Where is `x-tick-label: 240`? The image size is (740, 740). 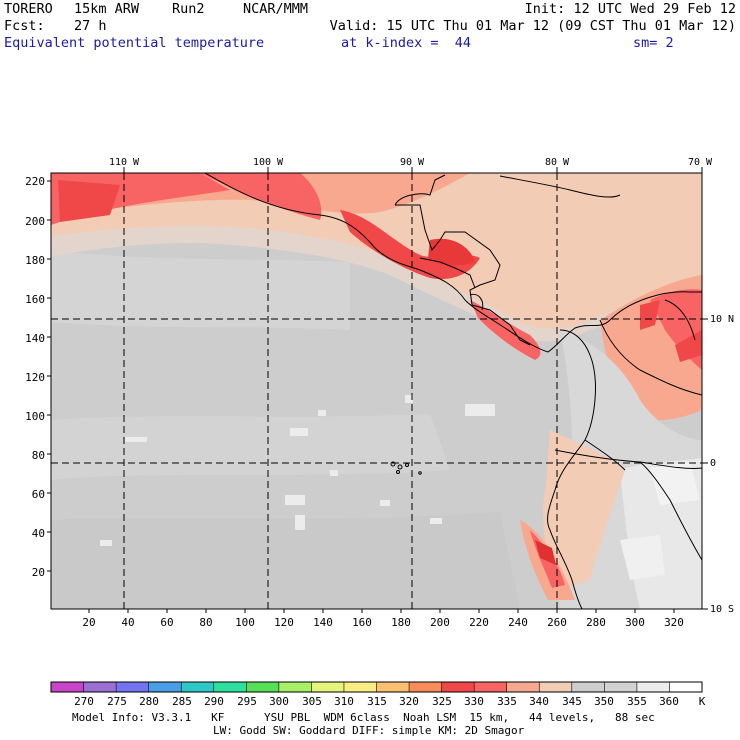 x-tick-label: 240 is located at coordinates (518, 622).